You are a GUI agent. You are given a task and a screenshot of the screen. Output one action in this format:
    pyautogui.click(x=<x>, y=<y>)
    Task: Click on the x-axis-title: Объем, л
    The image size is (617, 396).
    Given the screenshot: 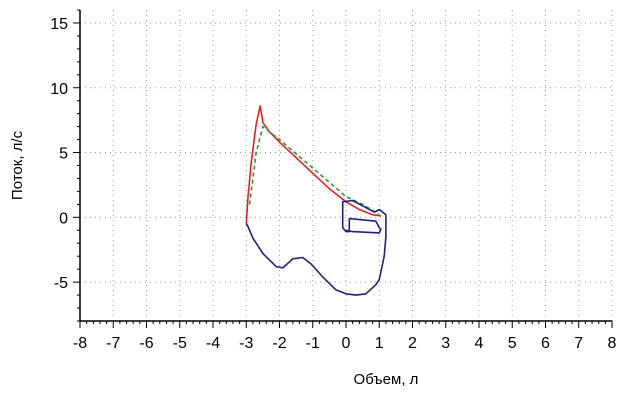 What is the action you would take?
    pyautogui.click(x=386, y=379)
    